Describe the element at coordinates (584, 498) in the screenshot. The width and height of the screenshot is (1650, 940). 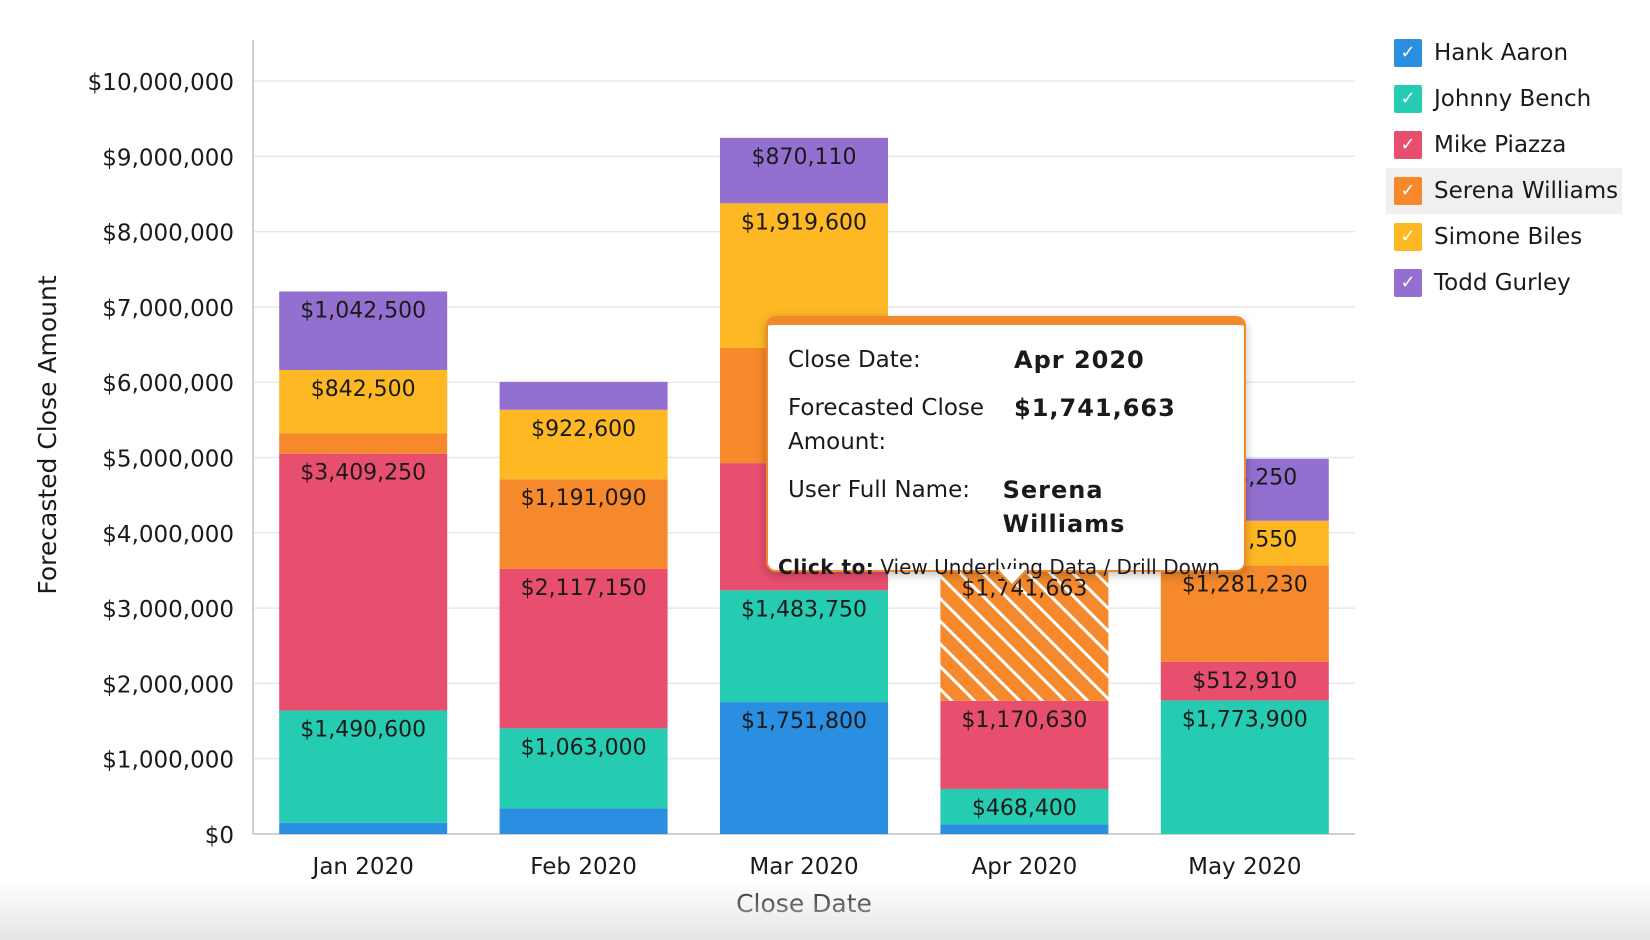
I see `data-label: $1,191,090` at that location.